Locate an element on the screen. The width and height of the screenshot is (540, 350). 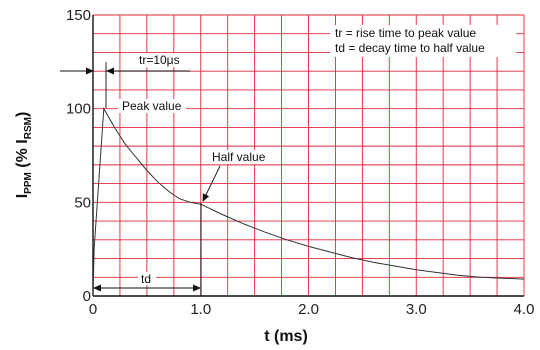
y-tick-label: 150 is located at coordinates (78, 15).